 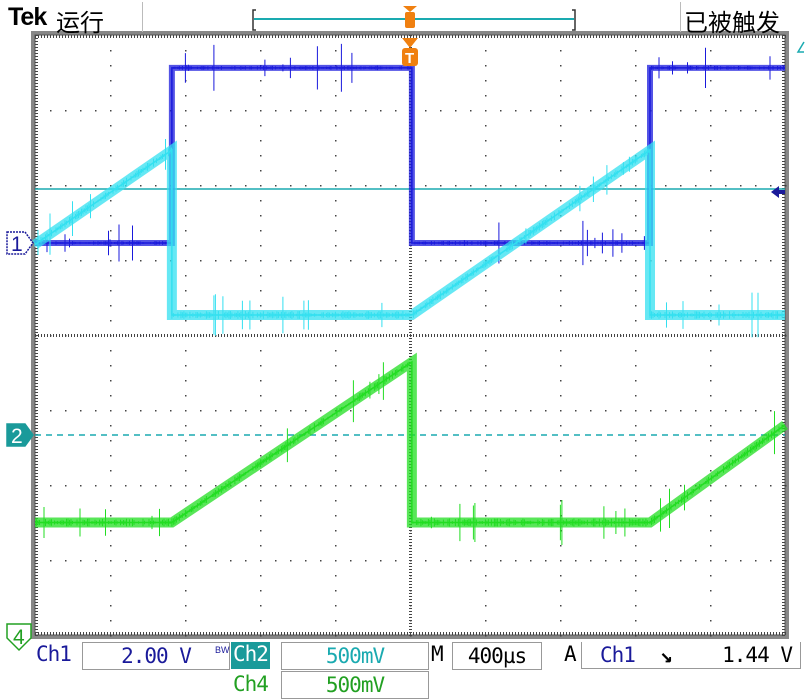 I want to click on ch4-scale: 500mV, so click(x=355, y=685).